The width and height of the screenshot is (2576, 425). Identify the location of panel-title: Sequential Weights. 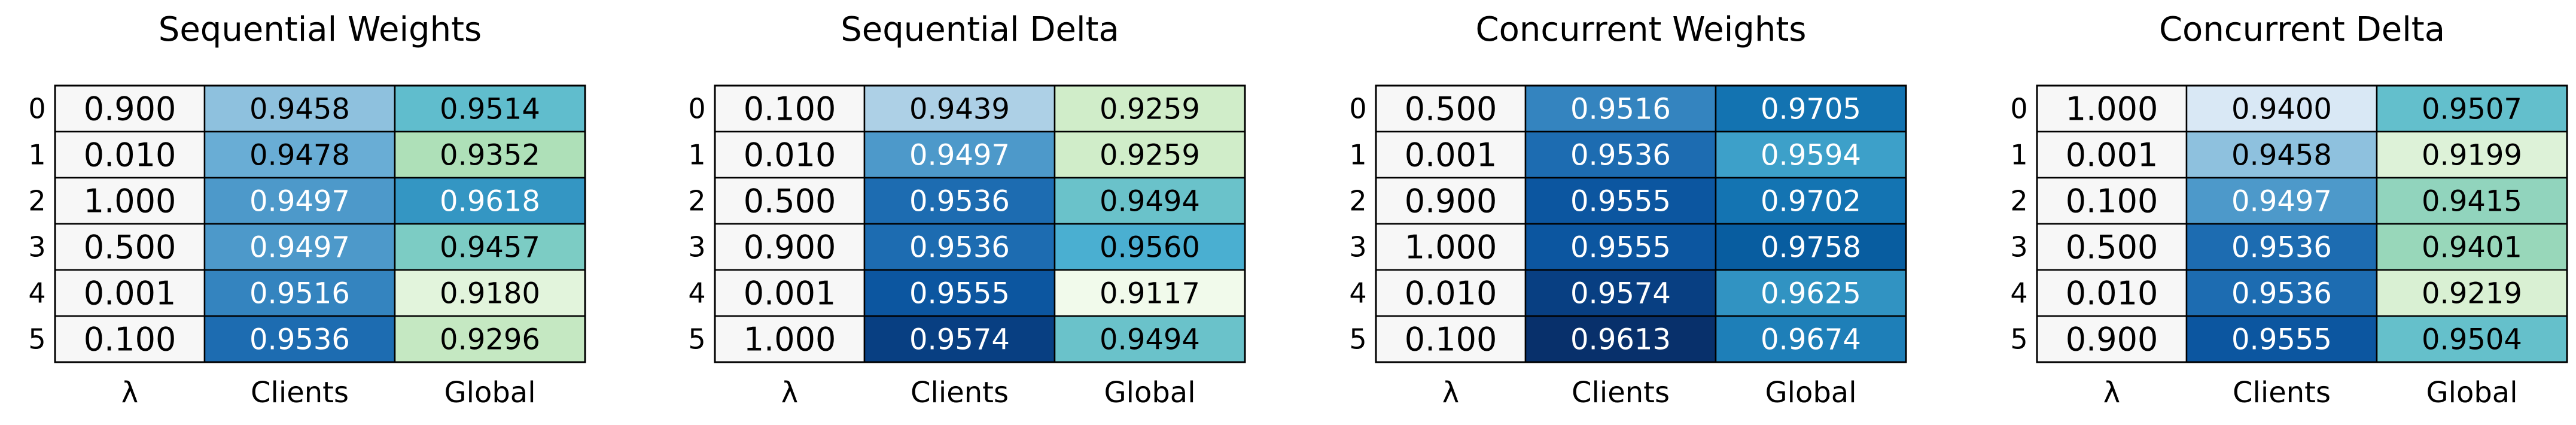
(320, 29).